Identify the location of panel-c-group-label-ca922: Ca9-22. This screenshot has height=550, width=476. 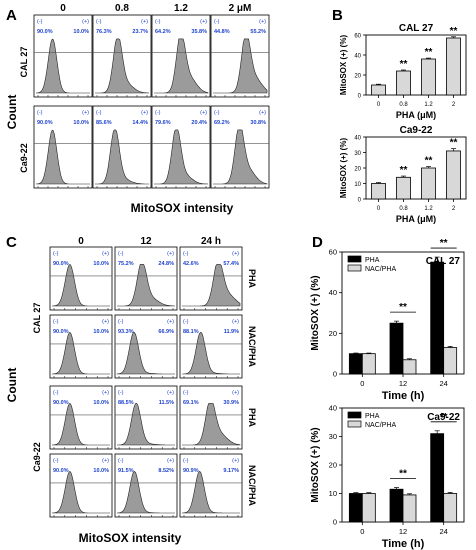
(37, 457).